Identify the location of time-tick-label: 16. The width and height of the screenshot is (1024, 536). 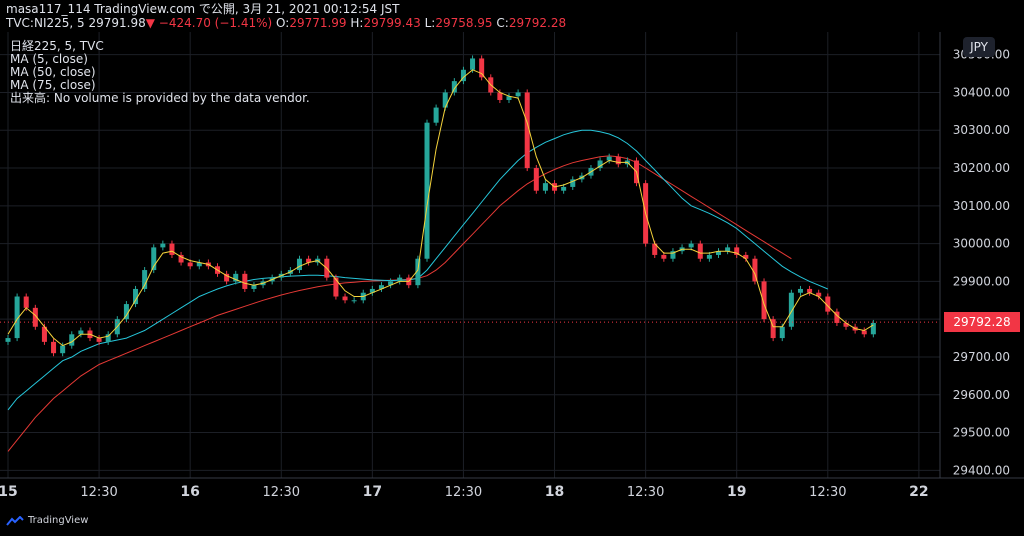
(189, 492).